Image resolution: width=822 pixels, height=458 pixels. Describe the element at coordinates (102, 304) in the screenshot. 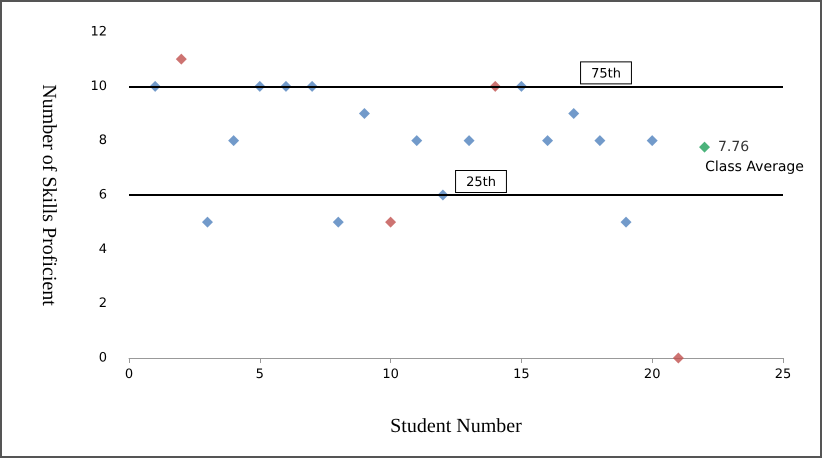

I see `y-tick-label: 2` at that location.